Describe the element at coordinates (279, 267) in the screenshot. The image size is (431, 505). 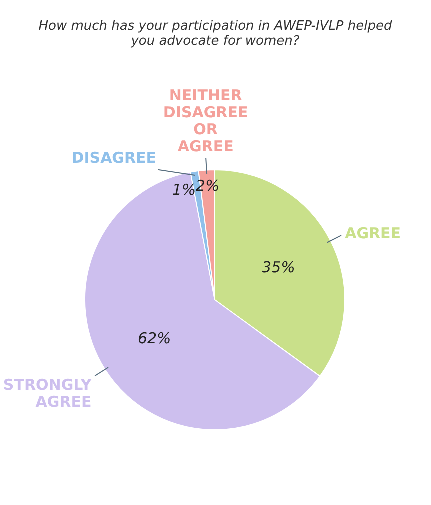
I see `data-label: 35%` at that location.